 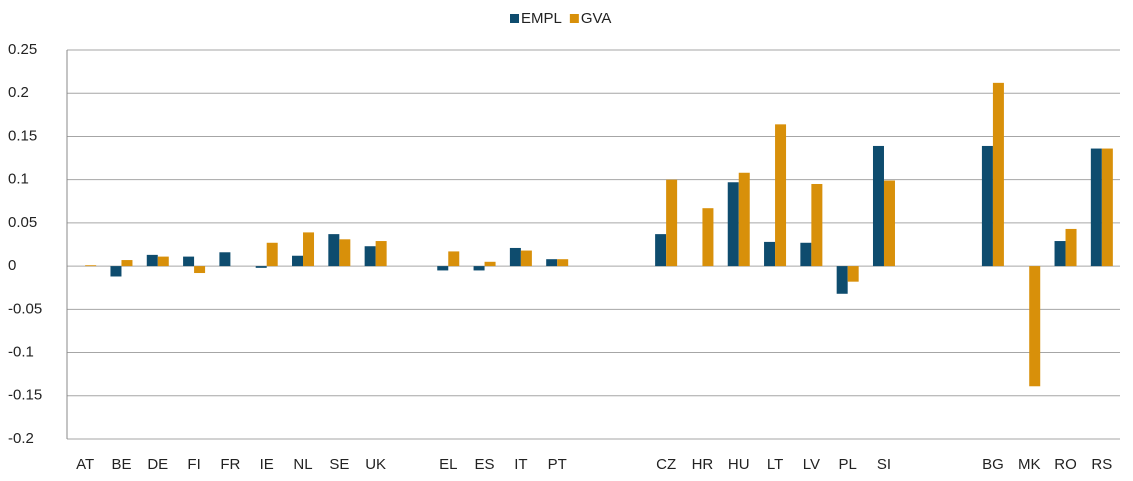 I want to click on x-tick-label: SE, so click(x=339, y=464).